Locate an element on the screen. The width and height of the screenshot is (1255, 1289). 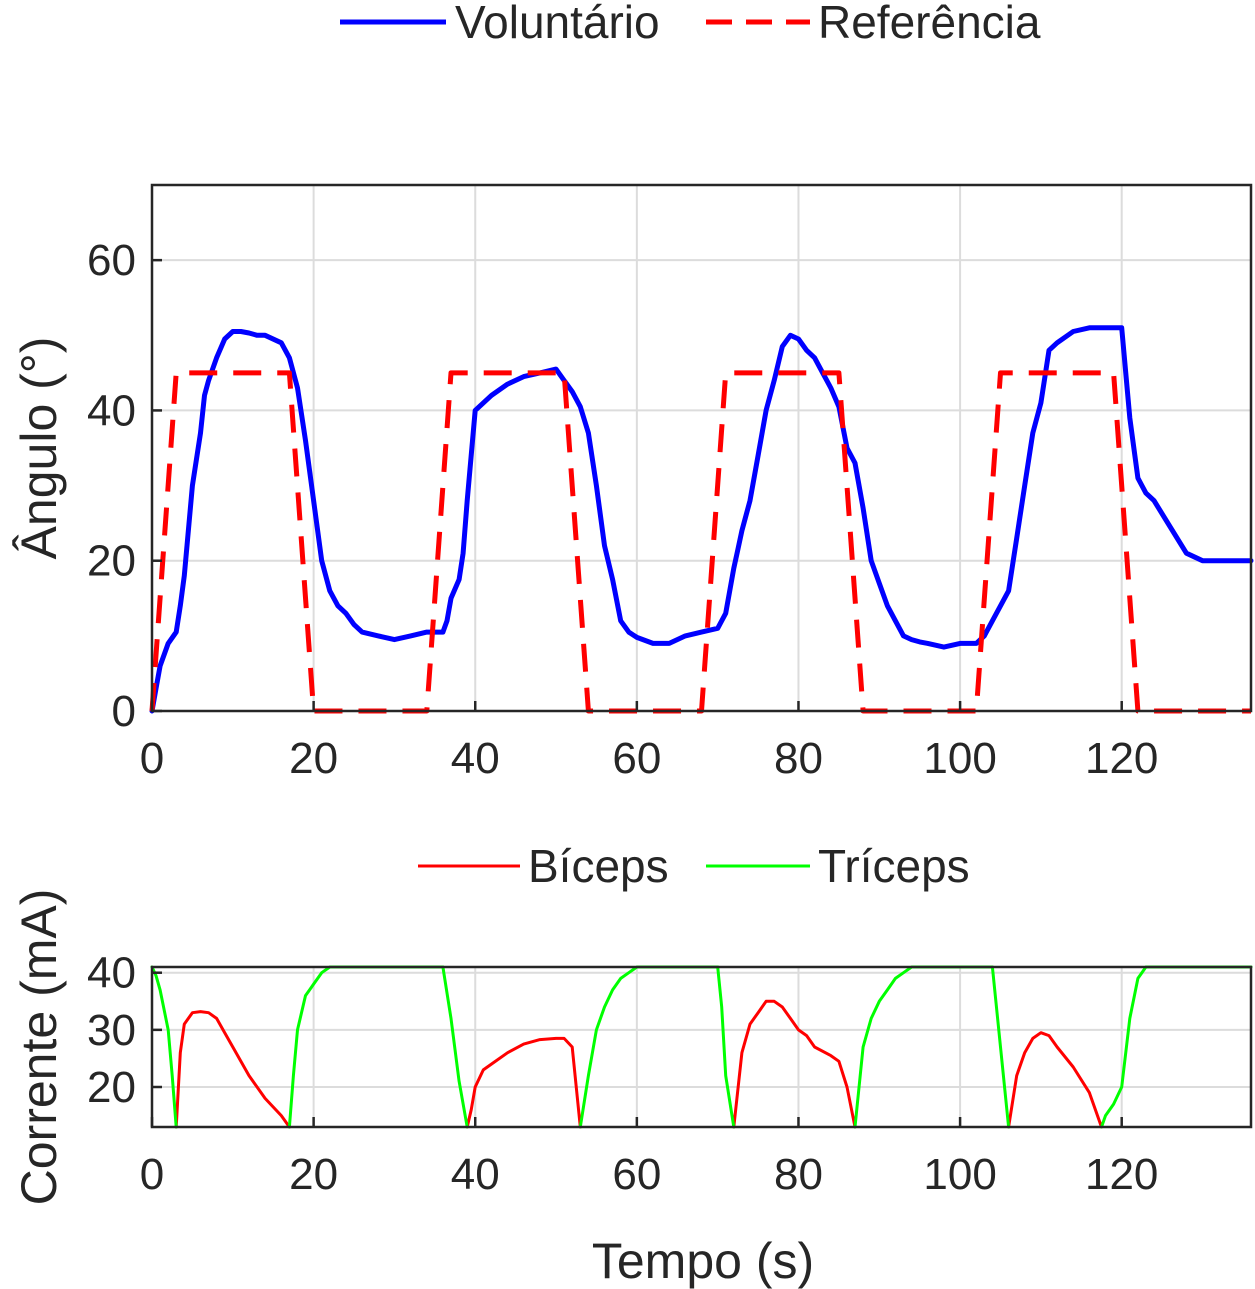
grid-bottom is located at coordinates (701, 1047).